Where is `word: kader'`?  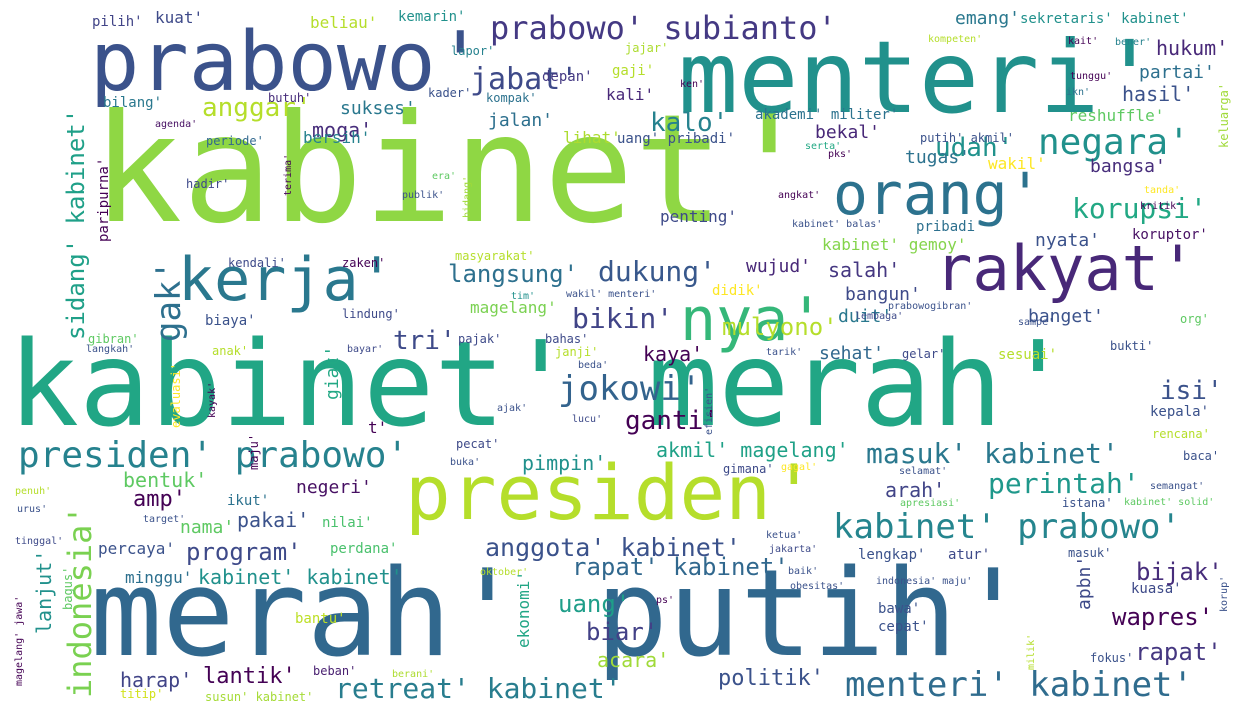 word: kader' is located at coordinates (450, 93).